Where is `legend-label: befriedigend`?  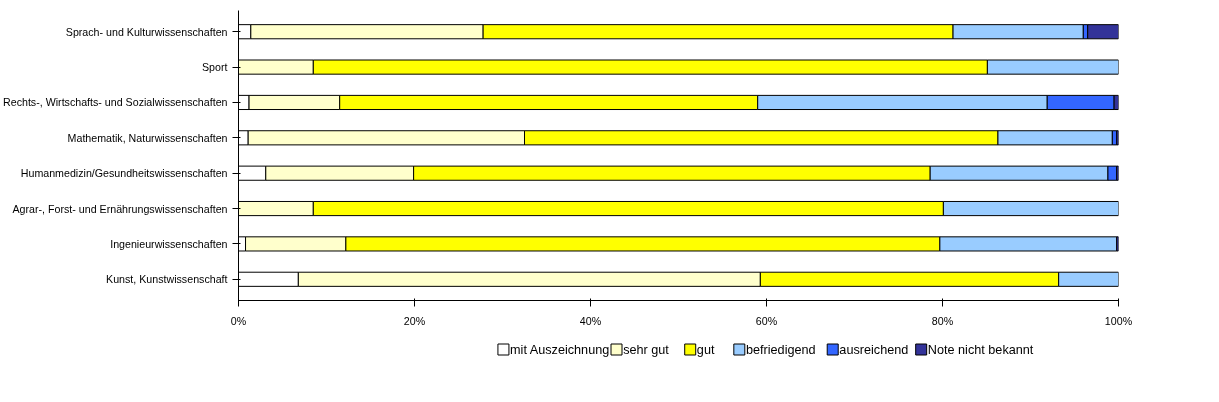 legend-label: befriedigend is located at coordinates (780, 349).